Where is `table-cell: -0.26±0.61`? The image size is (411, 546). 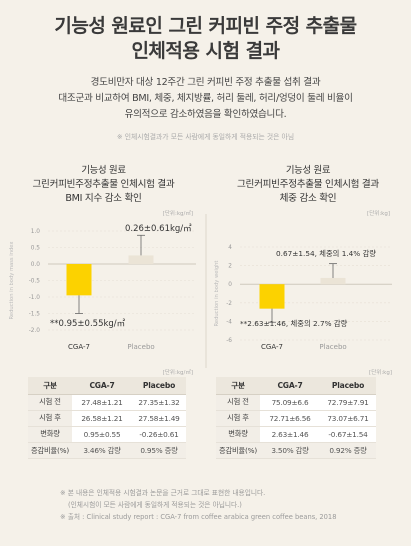
table-cell: -0.26±0.61 is located at coordinates (159, 435).